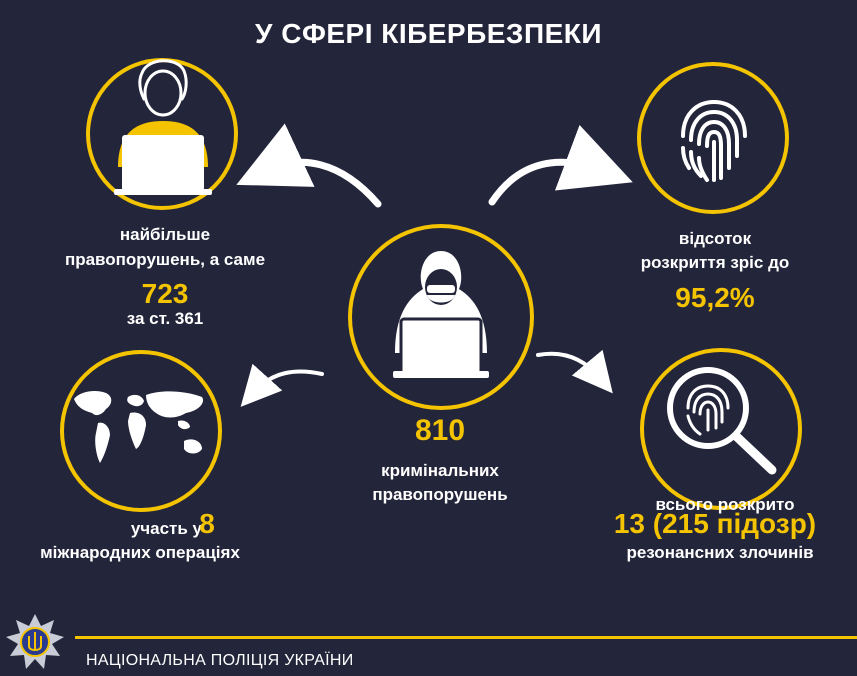 The height and width of the screenshot is (676, 857). Describe the element at coordinates (440, 494) in the screenshot. I see `center-label-2: правопорушень` at that location.